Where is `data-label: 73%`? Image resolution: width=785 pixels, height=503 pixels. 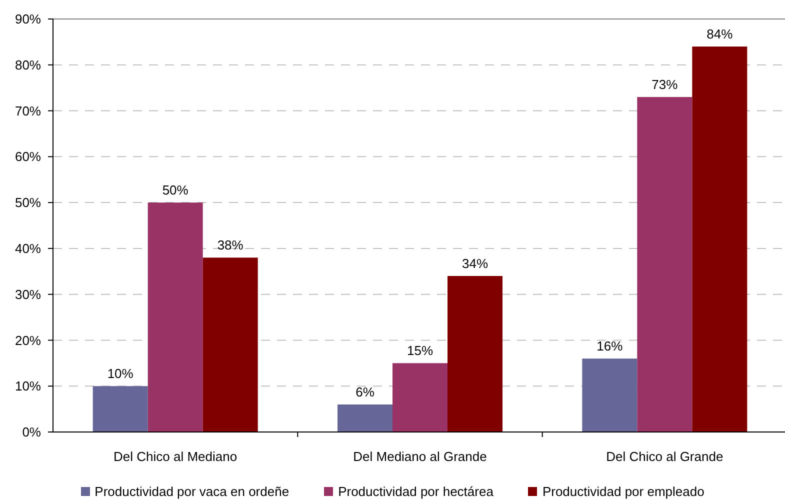
data-label: 73% is located at coordinates (665, 84).